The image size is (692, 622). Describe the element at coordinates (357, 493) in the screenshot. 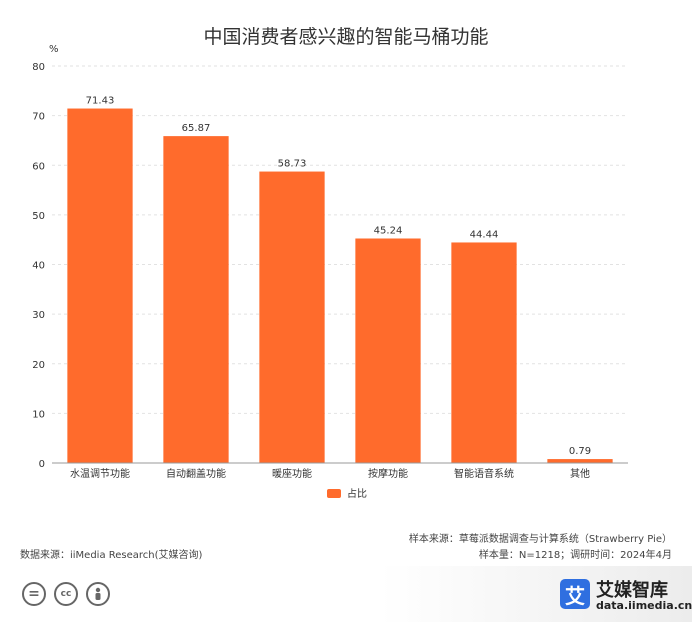

I see `legend-label: 占比` at that location.